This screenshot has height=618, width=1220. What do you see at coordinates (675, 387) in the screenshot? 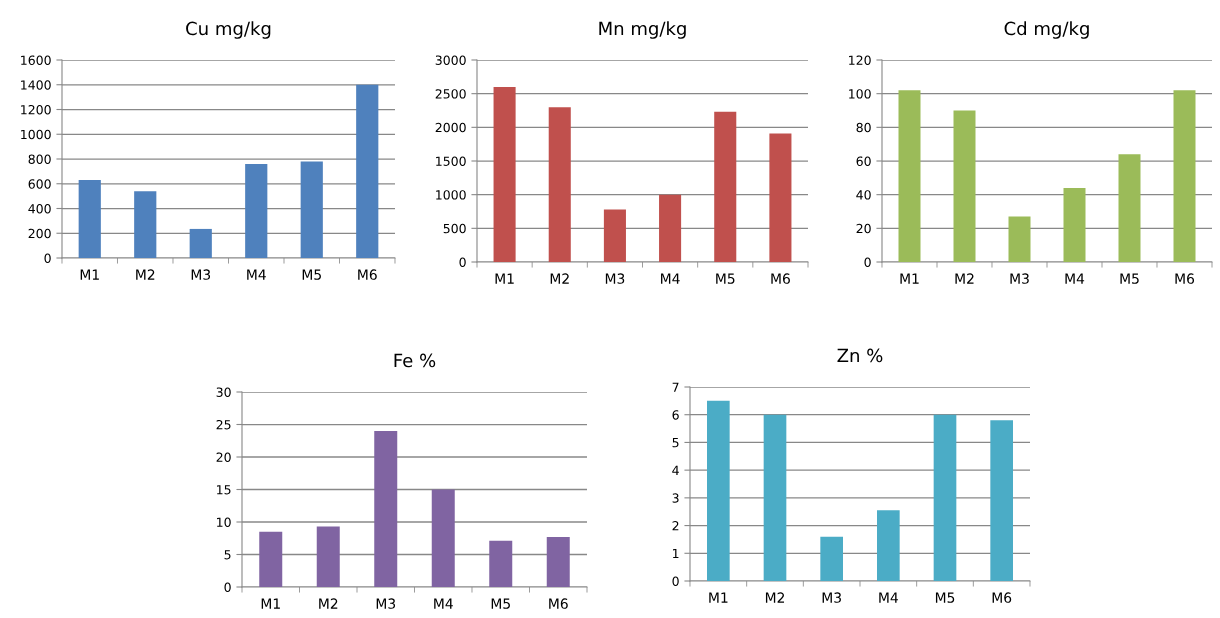
I see `y-tick-label: 7` at bounding box center [675, 387].